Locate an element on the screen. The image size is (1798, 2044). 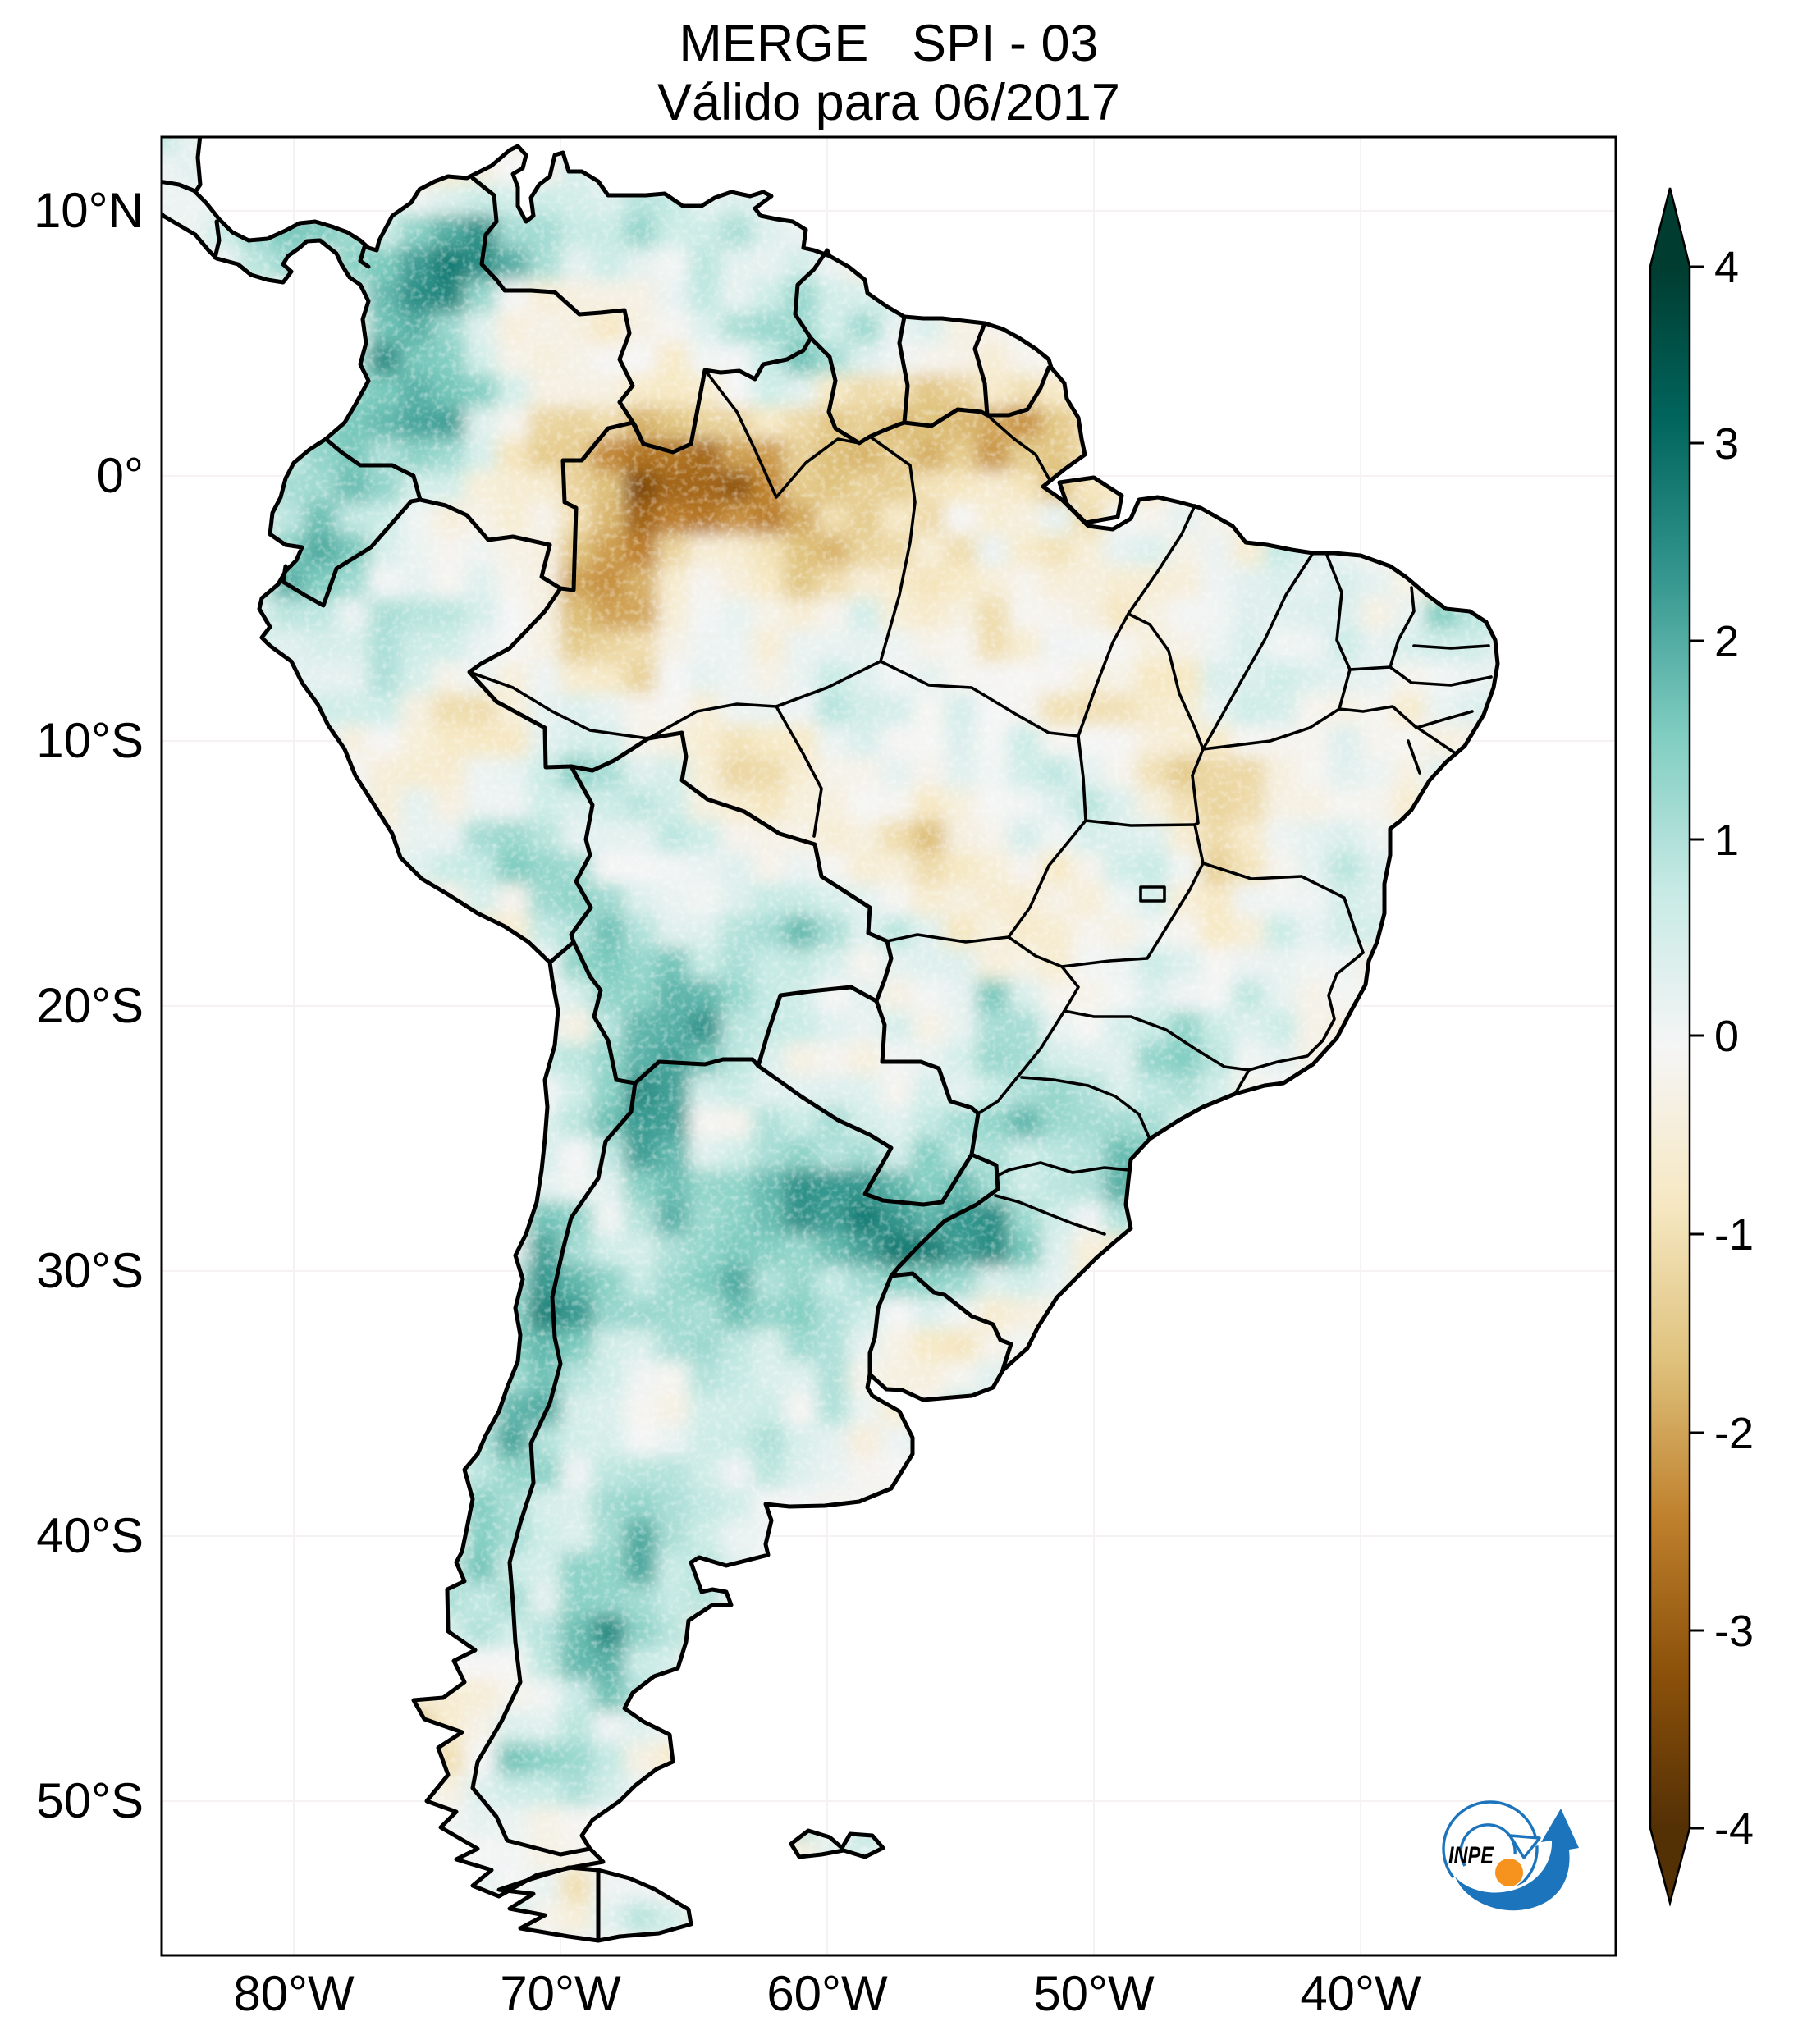
svg-text: 4 is located at coordinates (1726, 267).